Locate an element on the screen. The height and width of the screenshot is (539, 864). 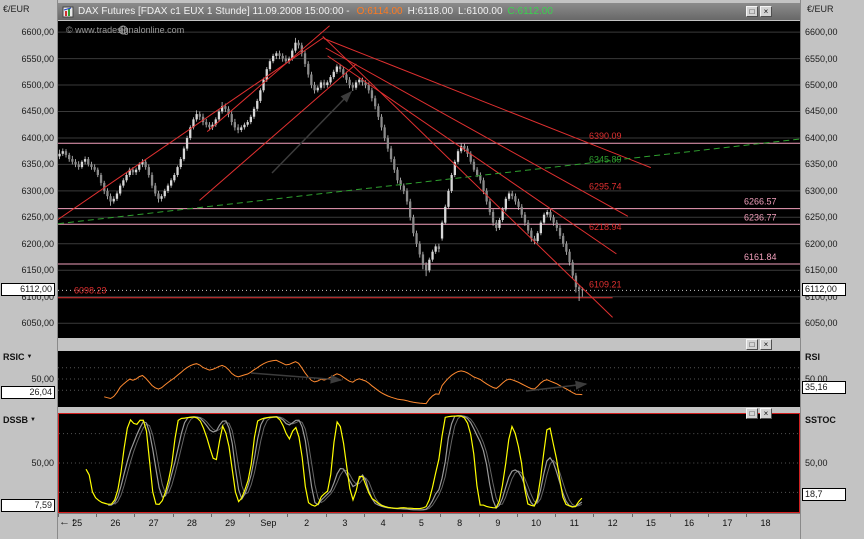
time-tick-label: 10 is located at coordinates (536, 523).